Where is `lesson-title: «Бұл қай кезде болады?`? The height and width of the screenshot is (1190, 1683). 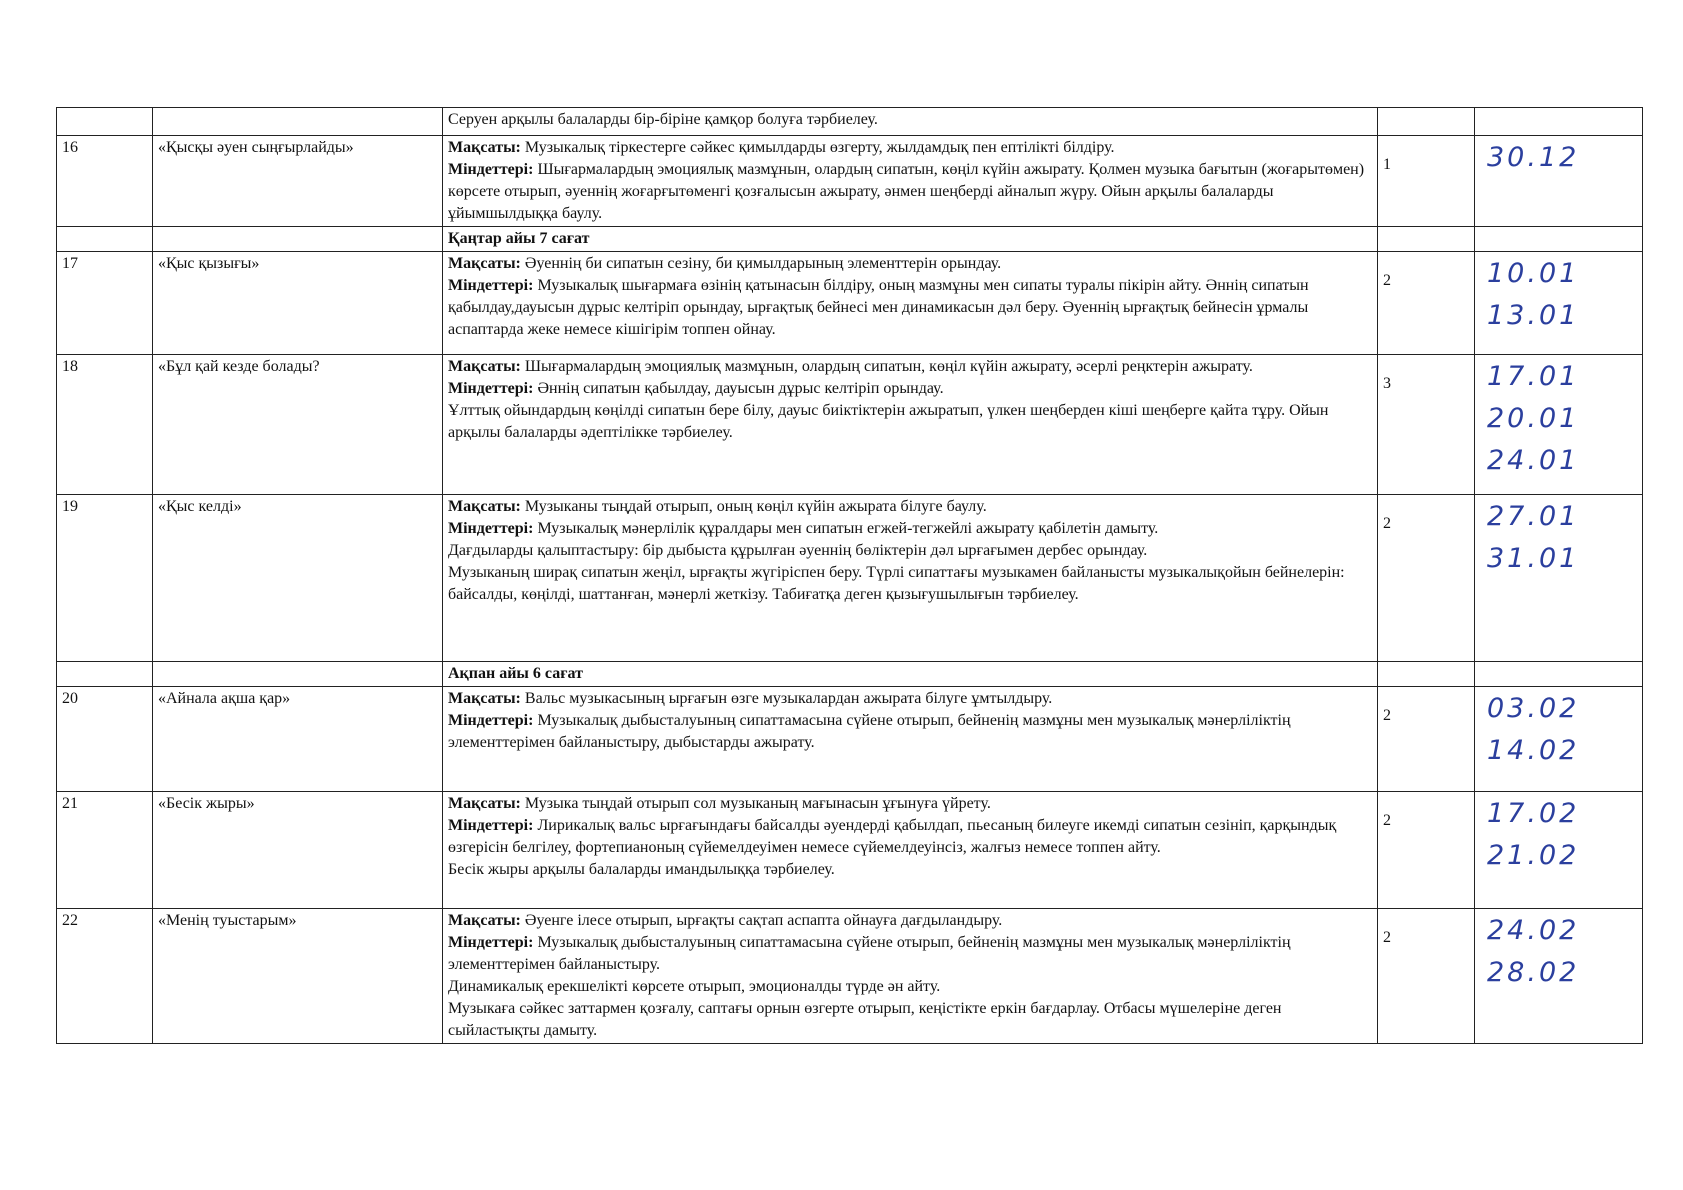 lesson-title: «Бұл қай кезде болады? is located at coordinates (297, 424).